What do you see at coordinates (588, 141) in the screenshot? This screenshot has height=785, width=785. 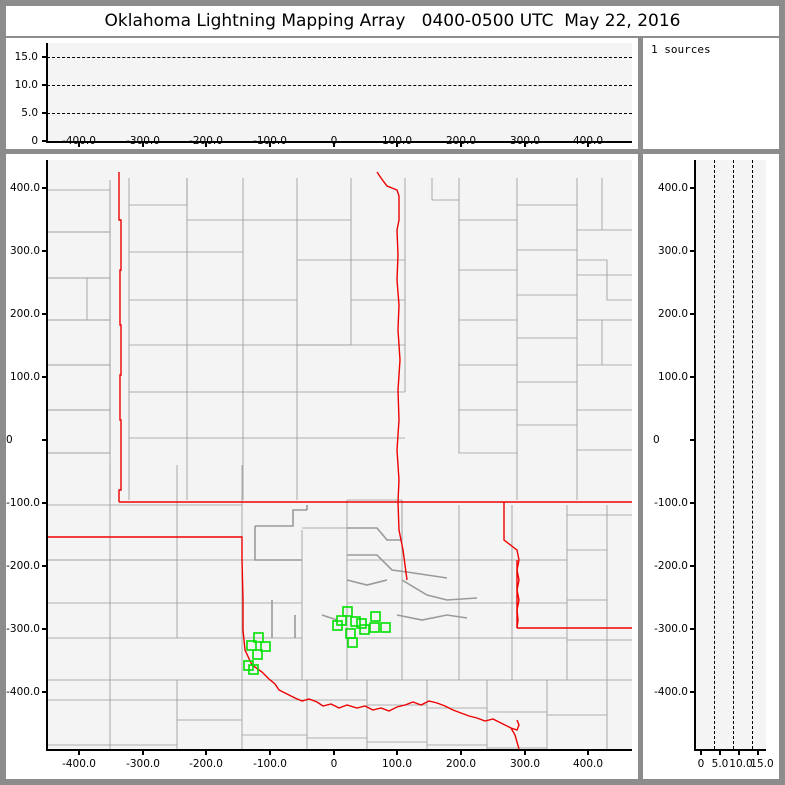 I see `x-tick-label-400: 400.0` at bounding box center [588, 141].